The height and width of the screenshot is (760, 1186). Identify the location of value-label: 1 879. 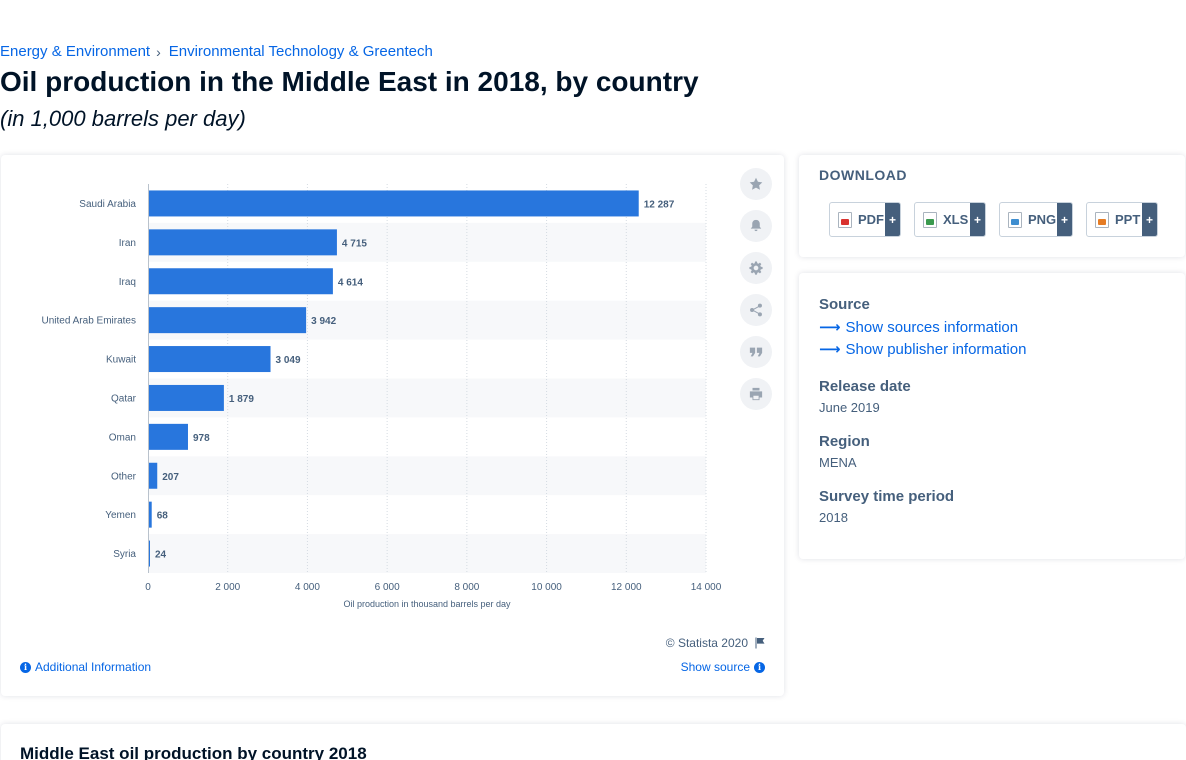
(241, 399).